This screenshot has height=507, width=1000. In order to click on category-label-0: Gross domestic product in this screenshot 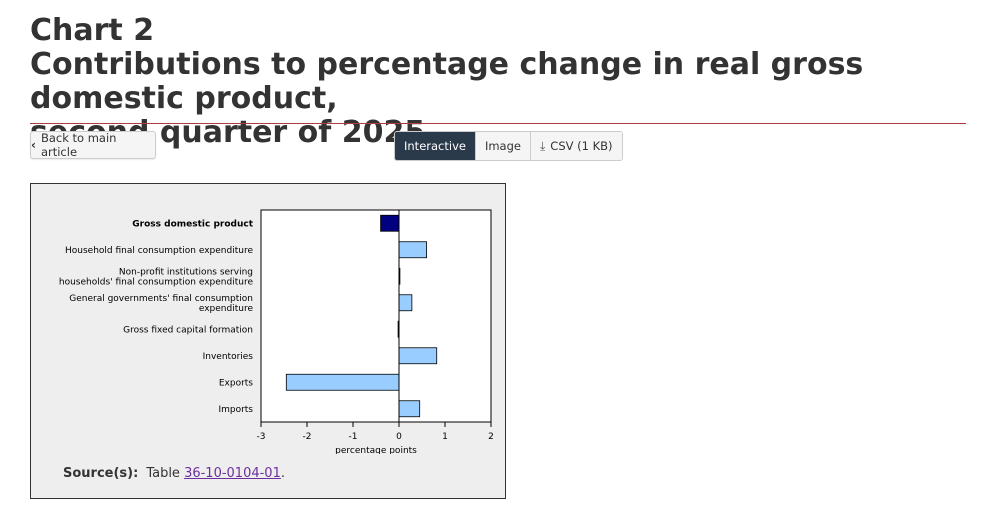, I will do `click(192, 224)`.